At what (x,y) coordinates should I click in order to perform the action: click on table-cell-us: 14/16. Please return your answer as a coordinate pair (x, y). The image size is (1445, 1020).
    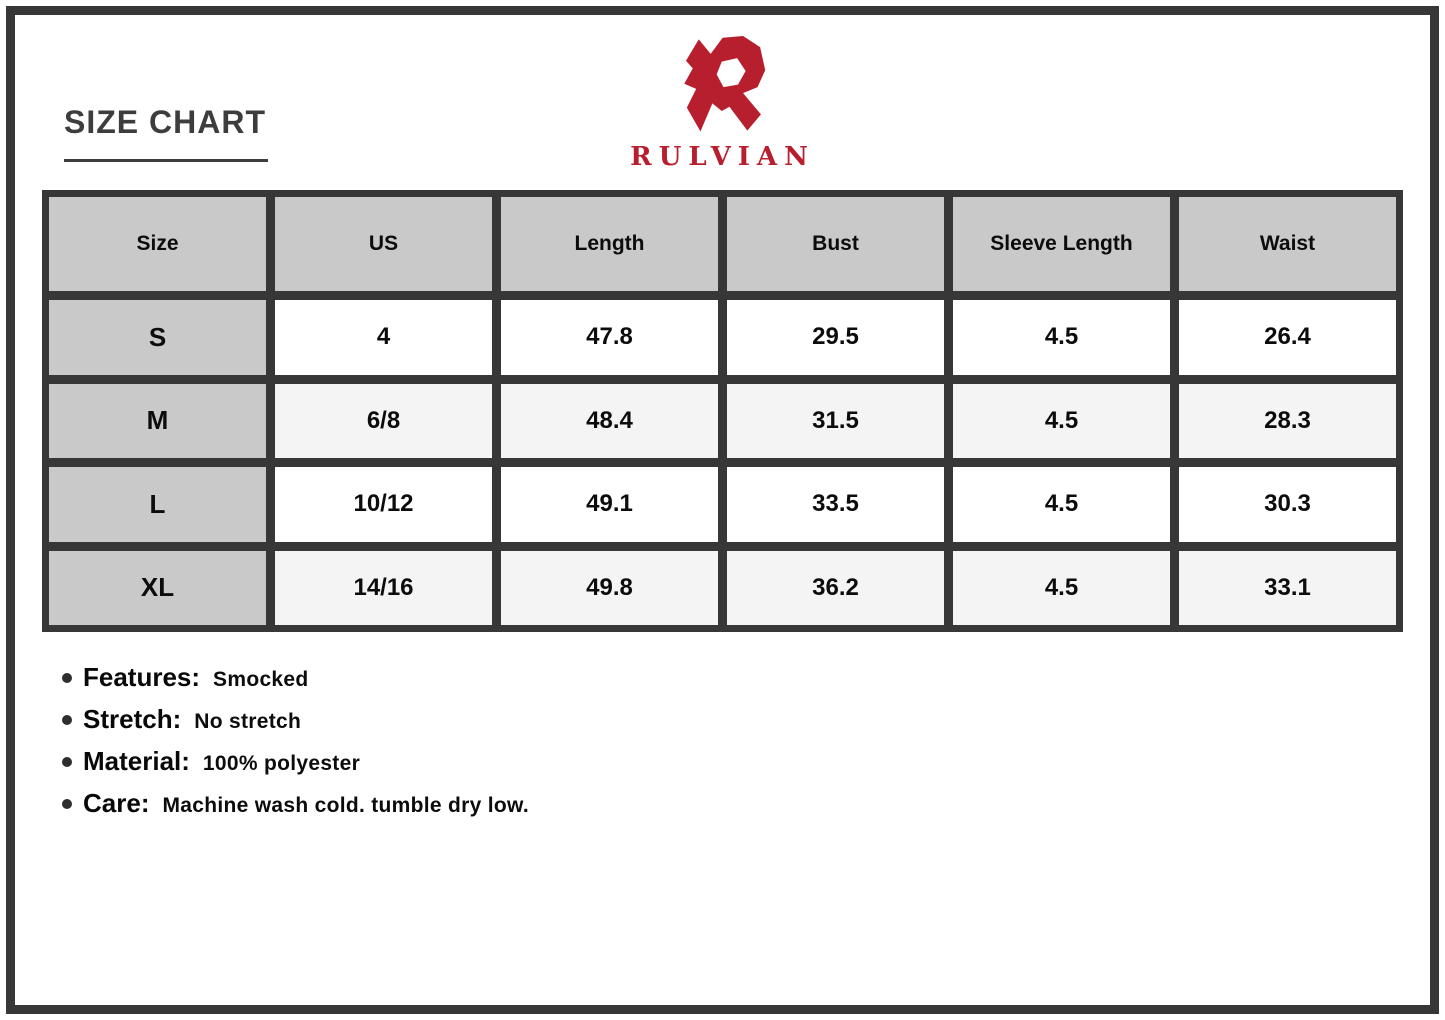
    Looking at the image, I should click on (383, 587).